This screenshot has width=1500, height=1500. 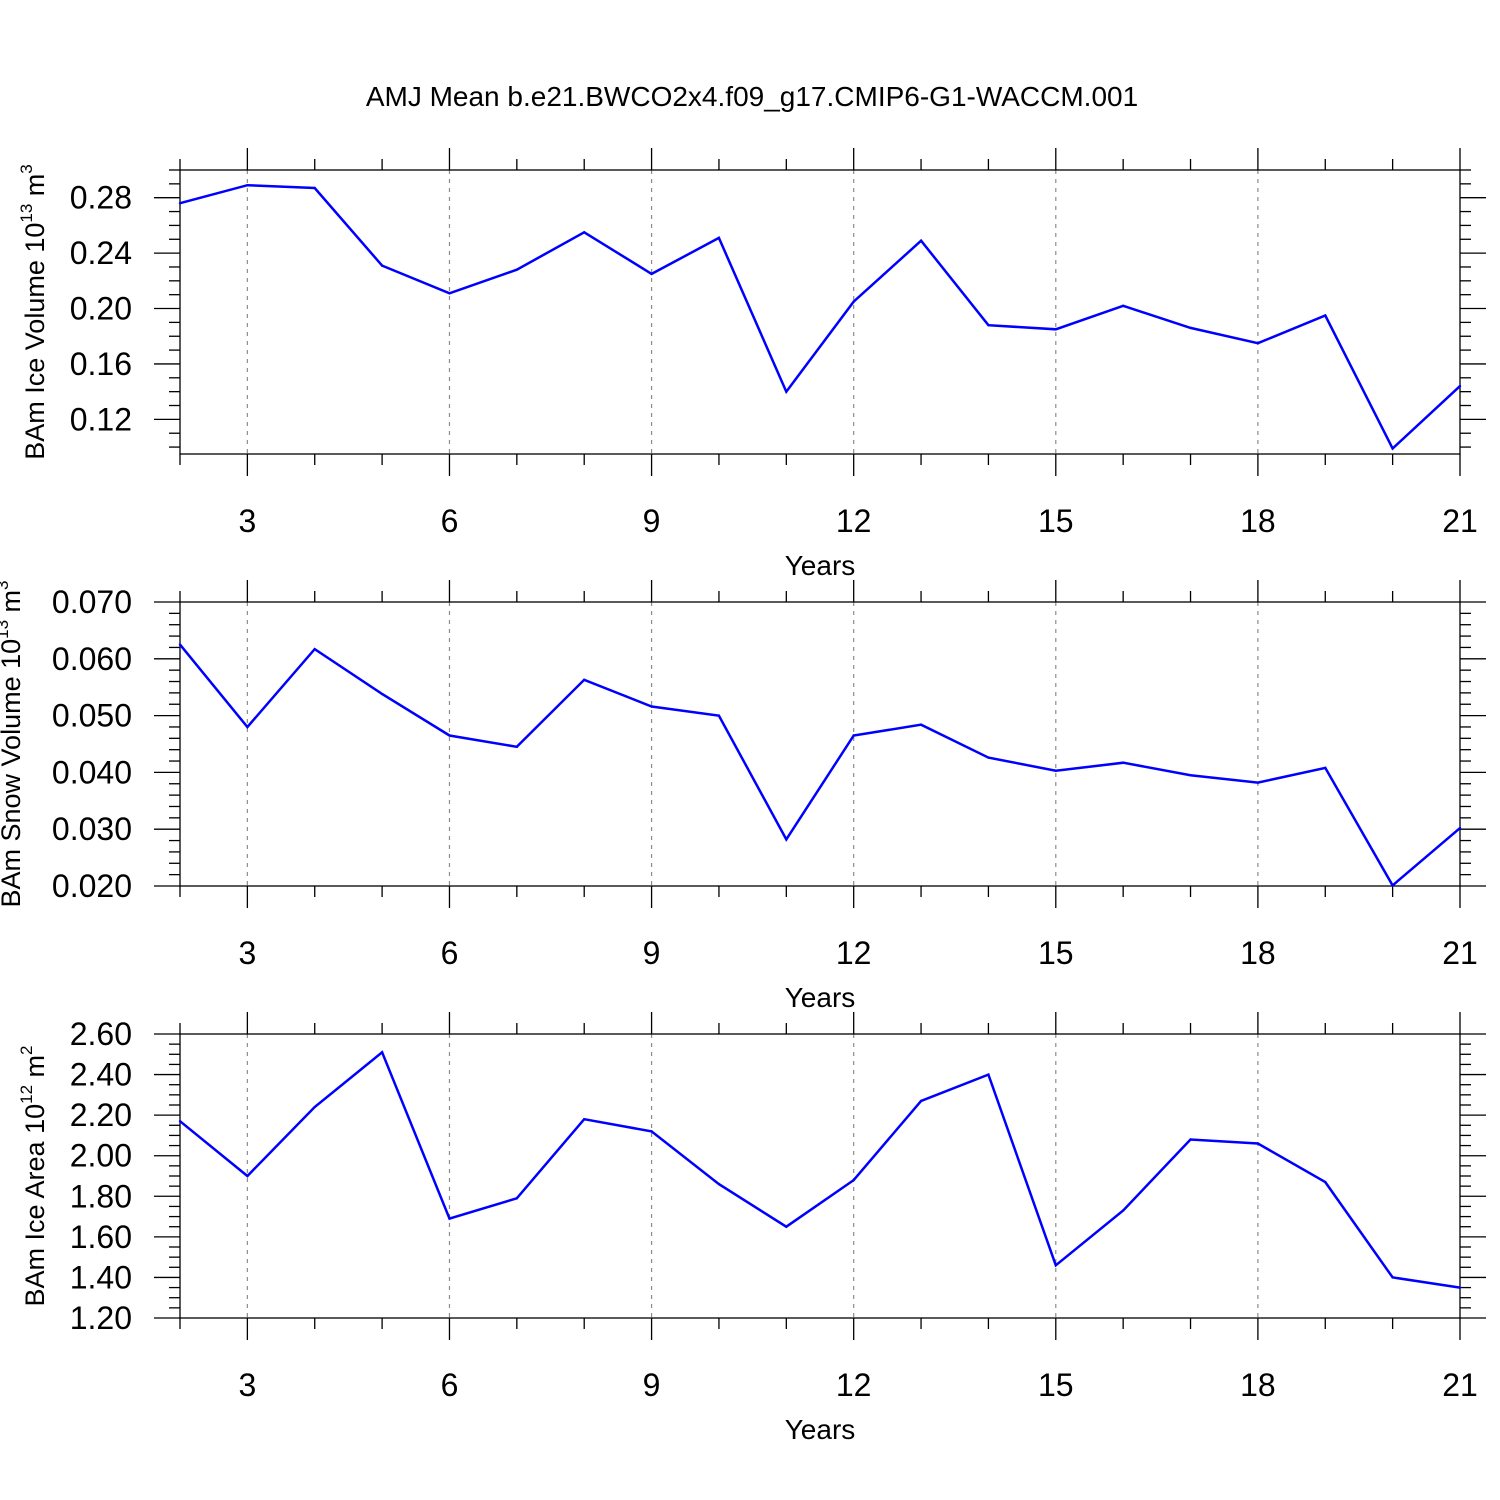 What do you see at coordinates (101, 1237) in the screenshot?
I see `y-tick-label: 1.60` at bounding box center [101, 1237].